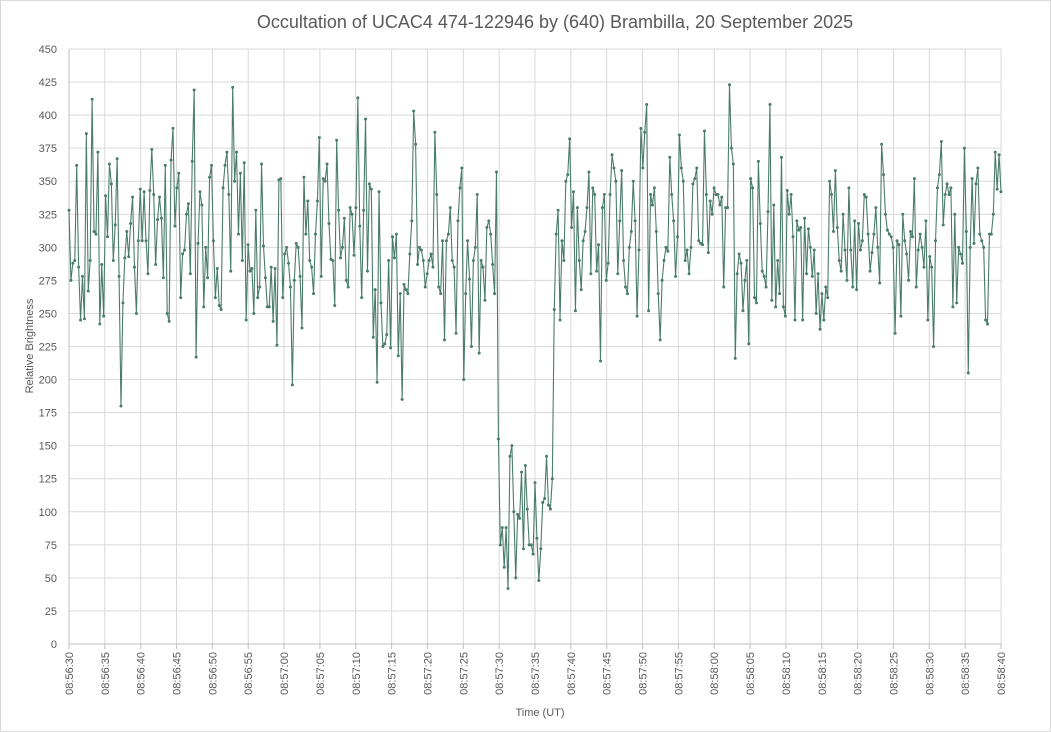 The height and width of the screenshot is (732, 1051). Describe the element at coordinates (859, 673) in the screenshot. I see `x-tick-label: 08:58:20` at that location.